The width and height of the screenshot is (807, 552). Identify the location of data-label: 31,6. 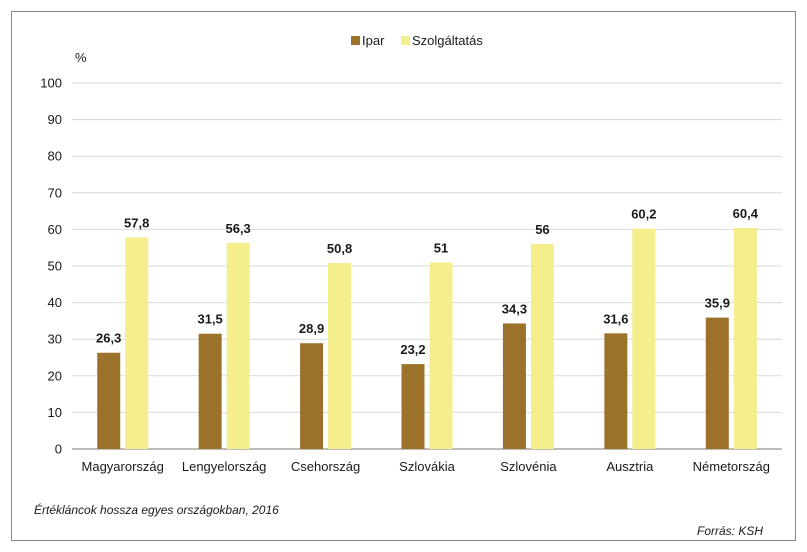
(615, 318).